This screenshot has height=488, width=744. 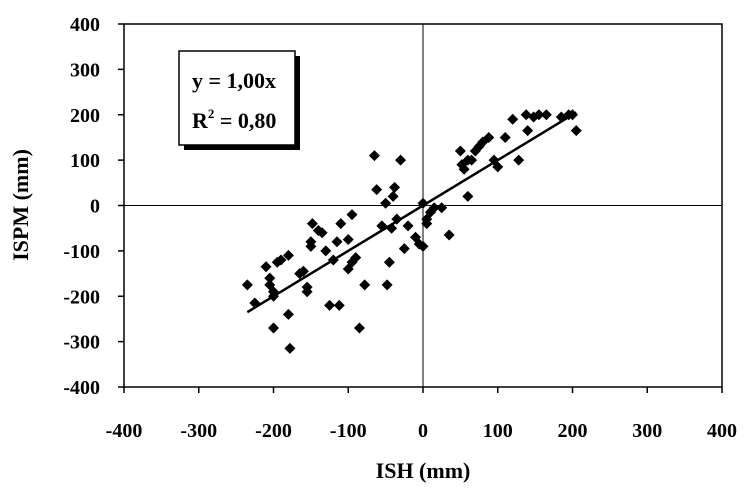 What do you see at coordinates (234, 80) in the screenshot?
I see `equation-text: y = 1,00x` at bounding box center [234, 80].